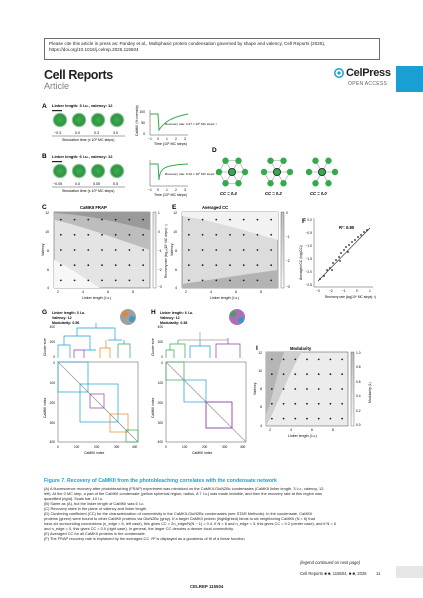  What do you see at coordinates (176, 313) in the screenshot?
I see `panel-h-info-0: Linker length: 6 l.u.` at bounding box center [176, 313].